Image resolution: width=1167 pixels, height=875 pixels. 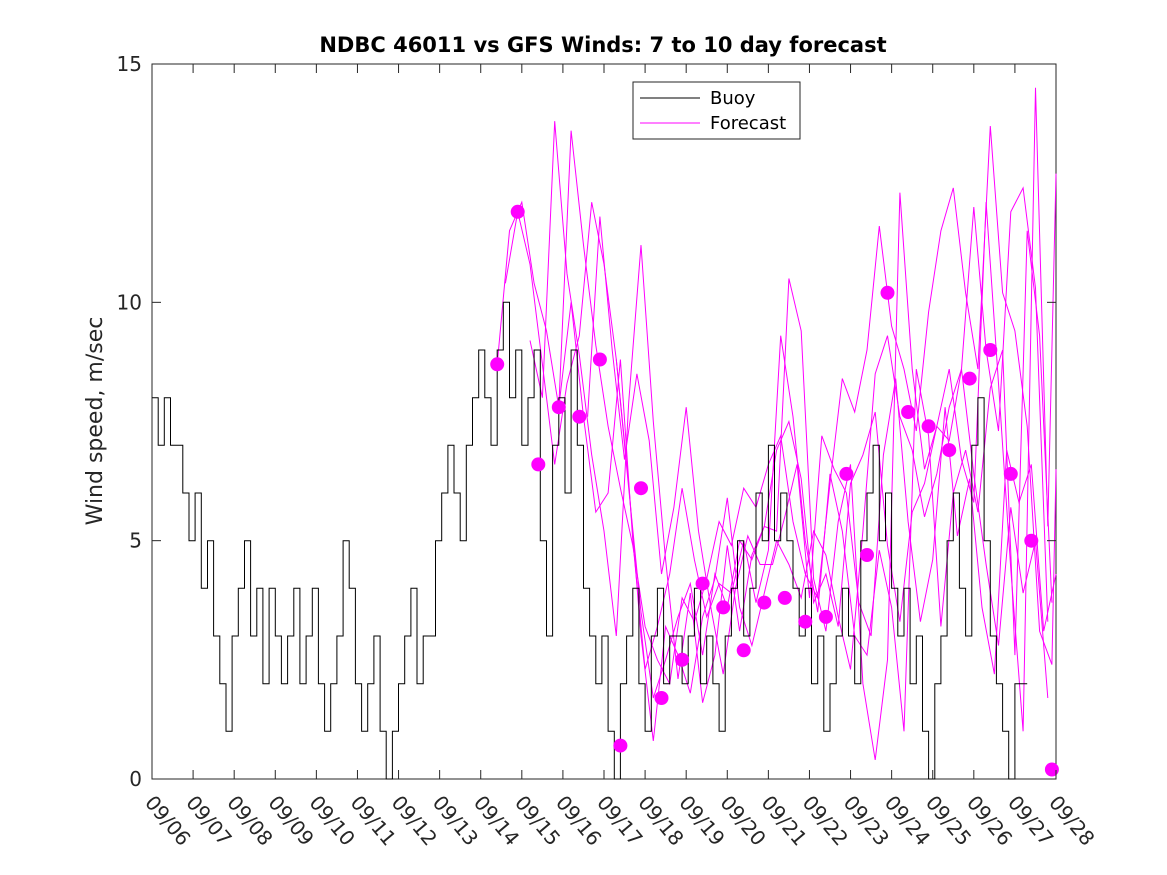 I want to click on legend: Buoy Forecast, so click(x=716, y=110).